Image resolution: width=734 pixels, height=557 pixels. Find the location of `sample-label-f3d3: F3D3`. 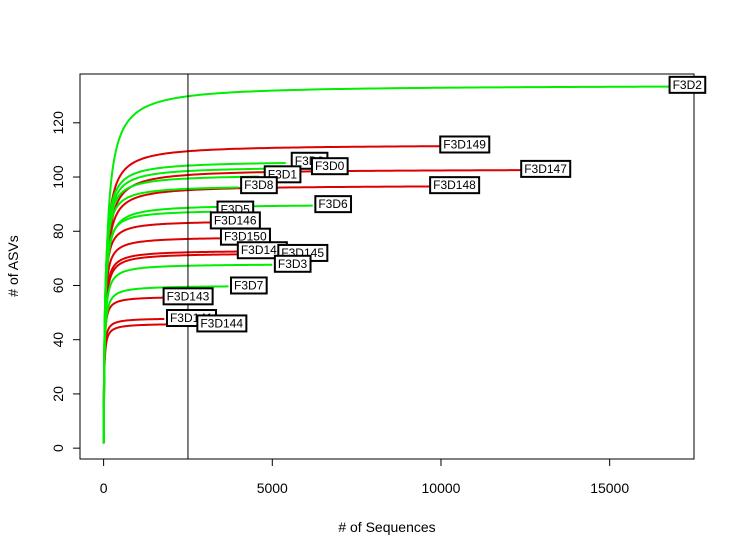

sample-label-f3d3: F3D3 is located at coordinates (292, 263).